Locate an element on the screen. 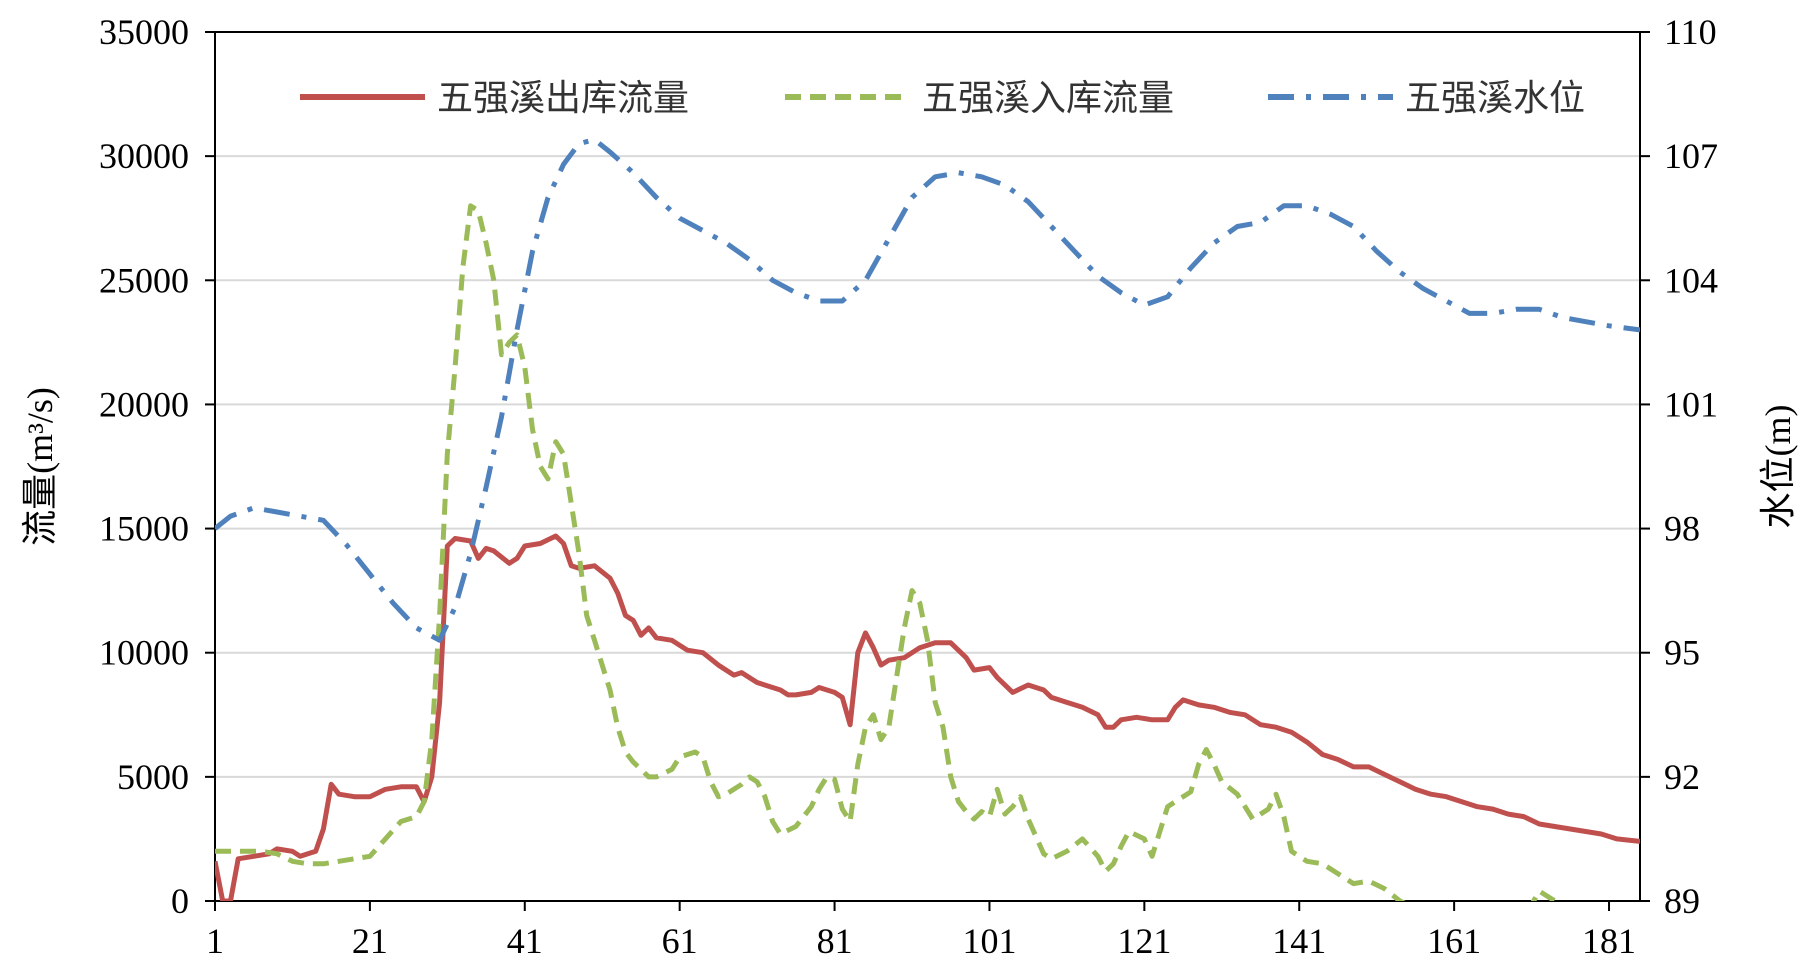 The width and height of the screenshot is (1819, 975). y-tick-label: 35000 is located at coordinates (144, 32).